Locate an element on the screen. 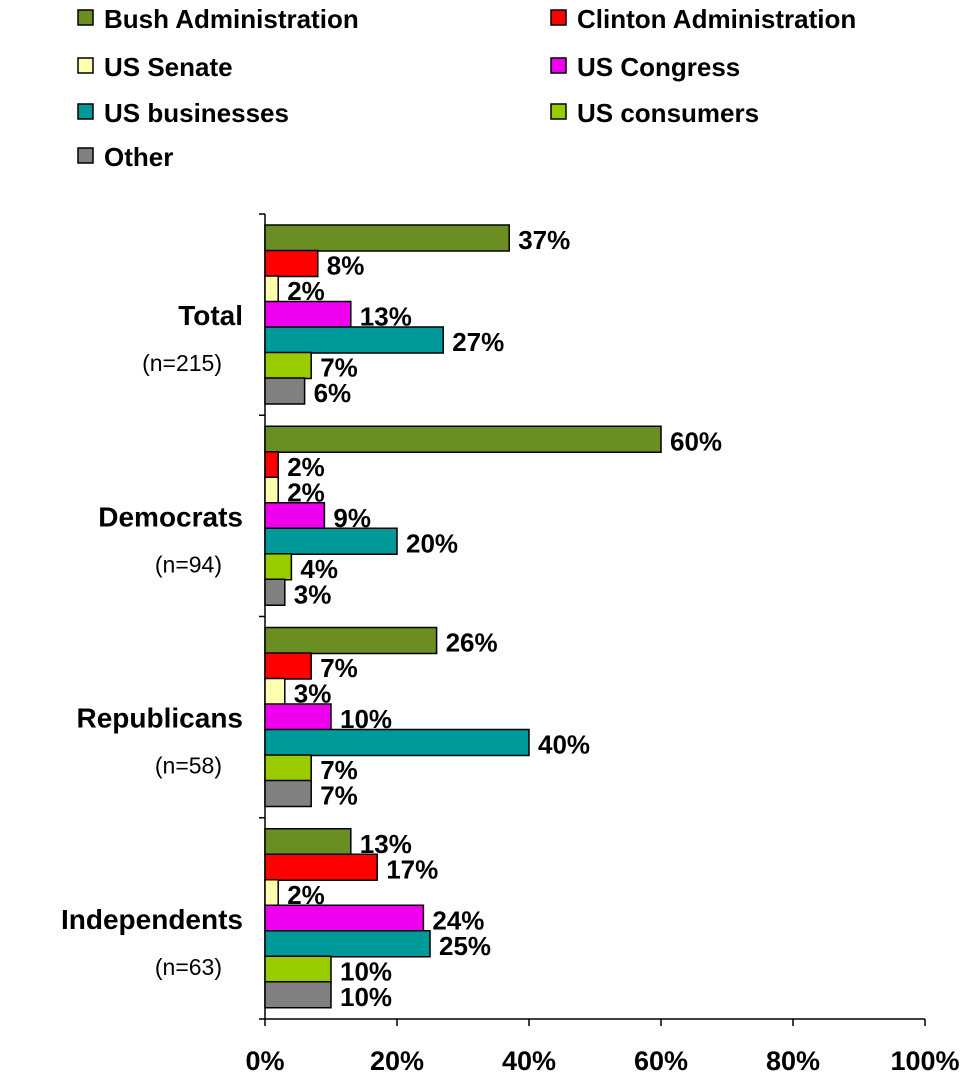  bar-independents-us-businesses is located at coordinates (347, 944).